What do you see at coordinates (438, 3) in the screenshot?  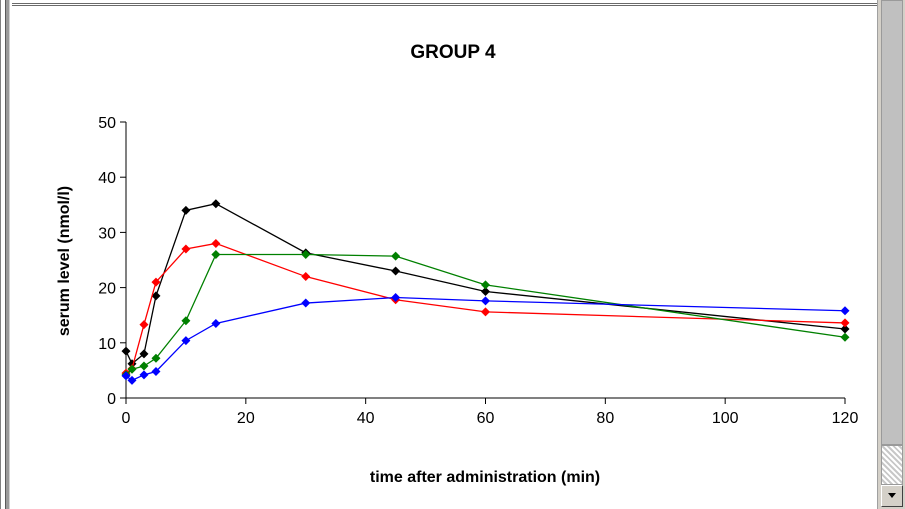 I see `window-frame-top` at bounding box center [438, 3].